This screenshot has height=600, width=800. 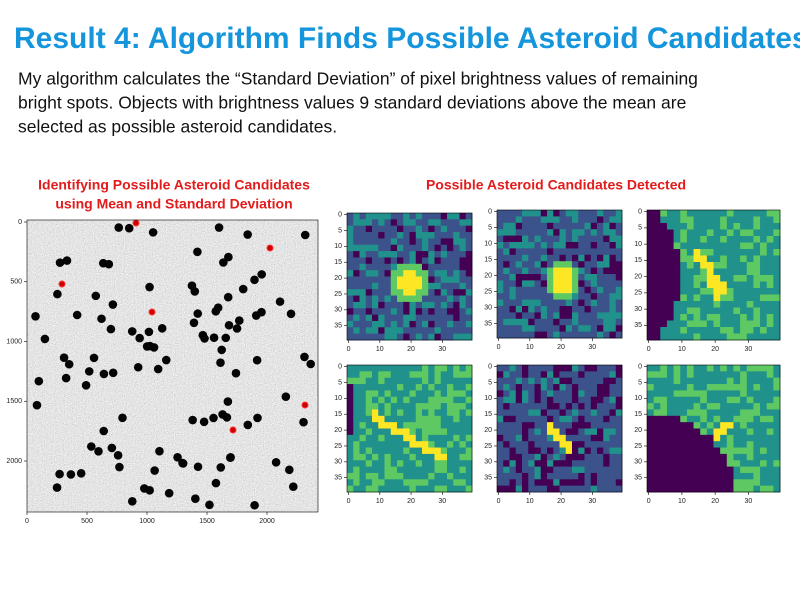 I want to click on y-tick-label: 15, so click(x=488, y=259).